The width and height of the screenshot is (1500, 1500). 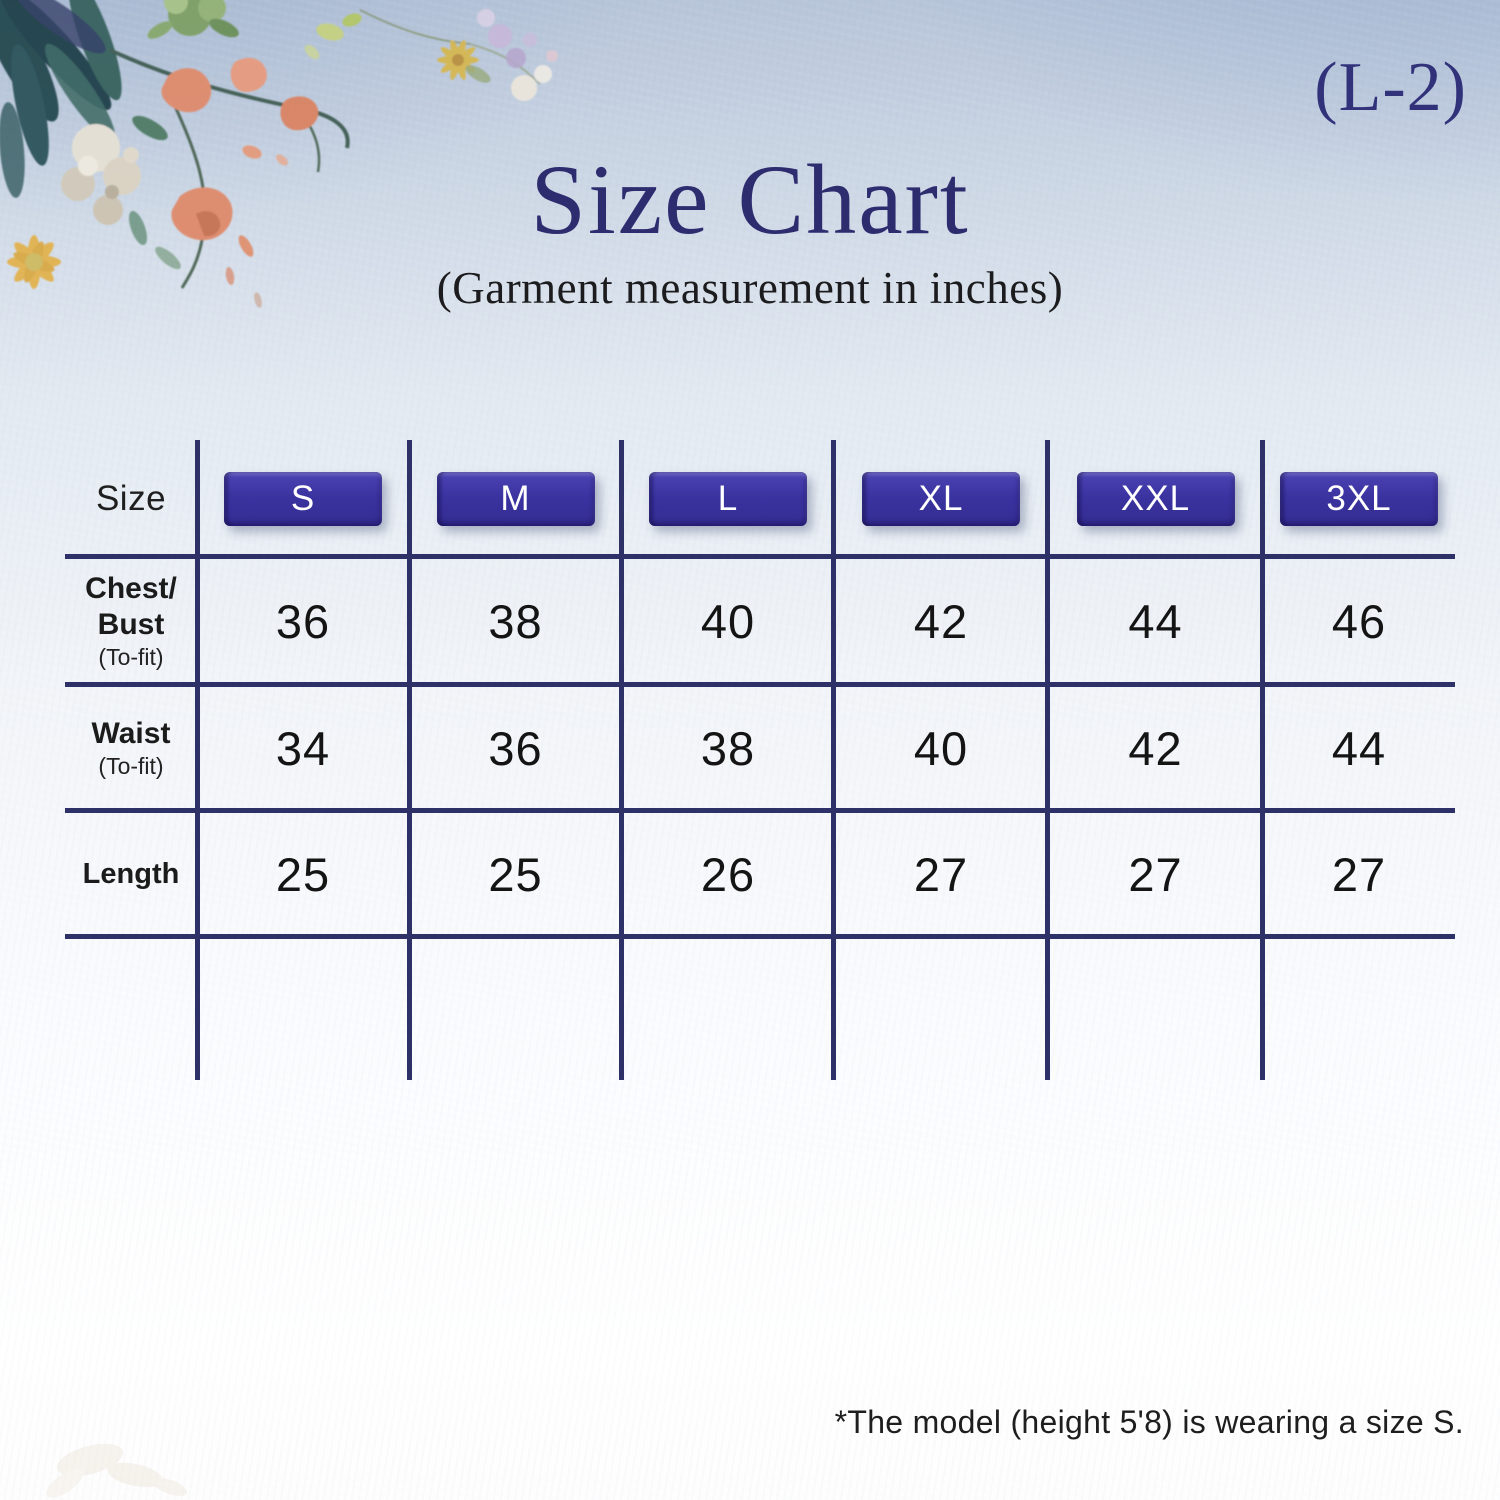 I want to click on row-label-text: Waist, so click(x=131, y=733).